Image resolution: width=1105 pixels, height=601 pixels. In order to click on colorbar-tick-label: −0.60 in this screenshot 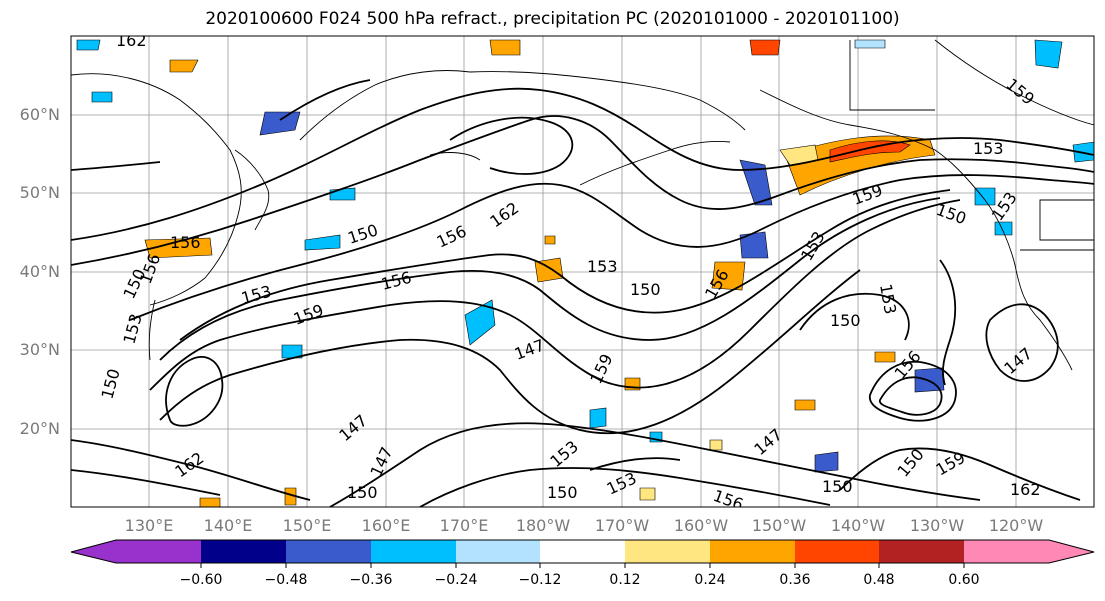, I will do `click(201, 580)`.